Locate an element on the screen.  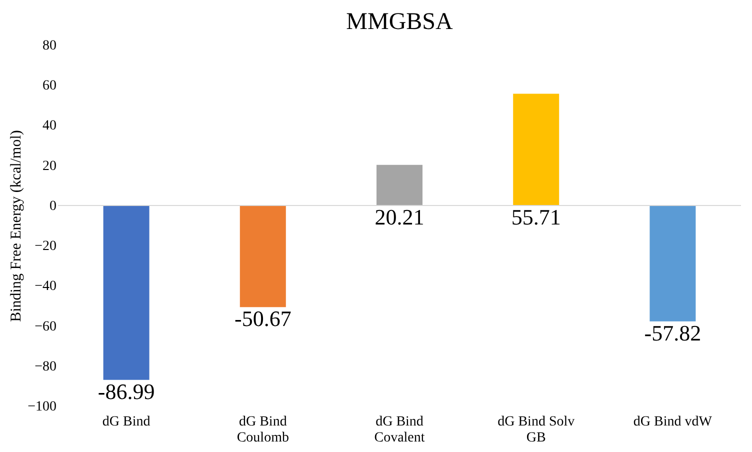
x-tick-label: dG Bind Coulomb is located at coordinates (262, 430).